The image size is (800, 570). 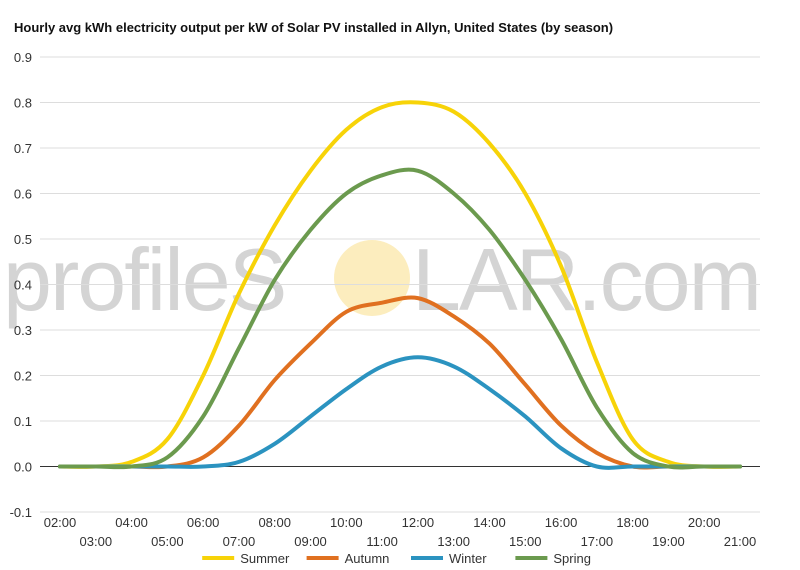 I want to click on x-tick-label: 06:00, so click(x=203, y=522).